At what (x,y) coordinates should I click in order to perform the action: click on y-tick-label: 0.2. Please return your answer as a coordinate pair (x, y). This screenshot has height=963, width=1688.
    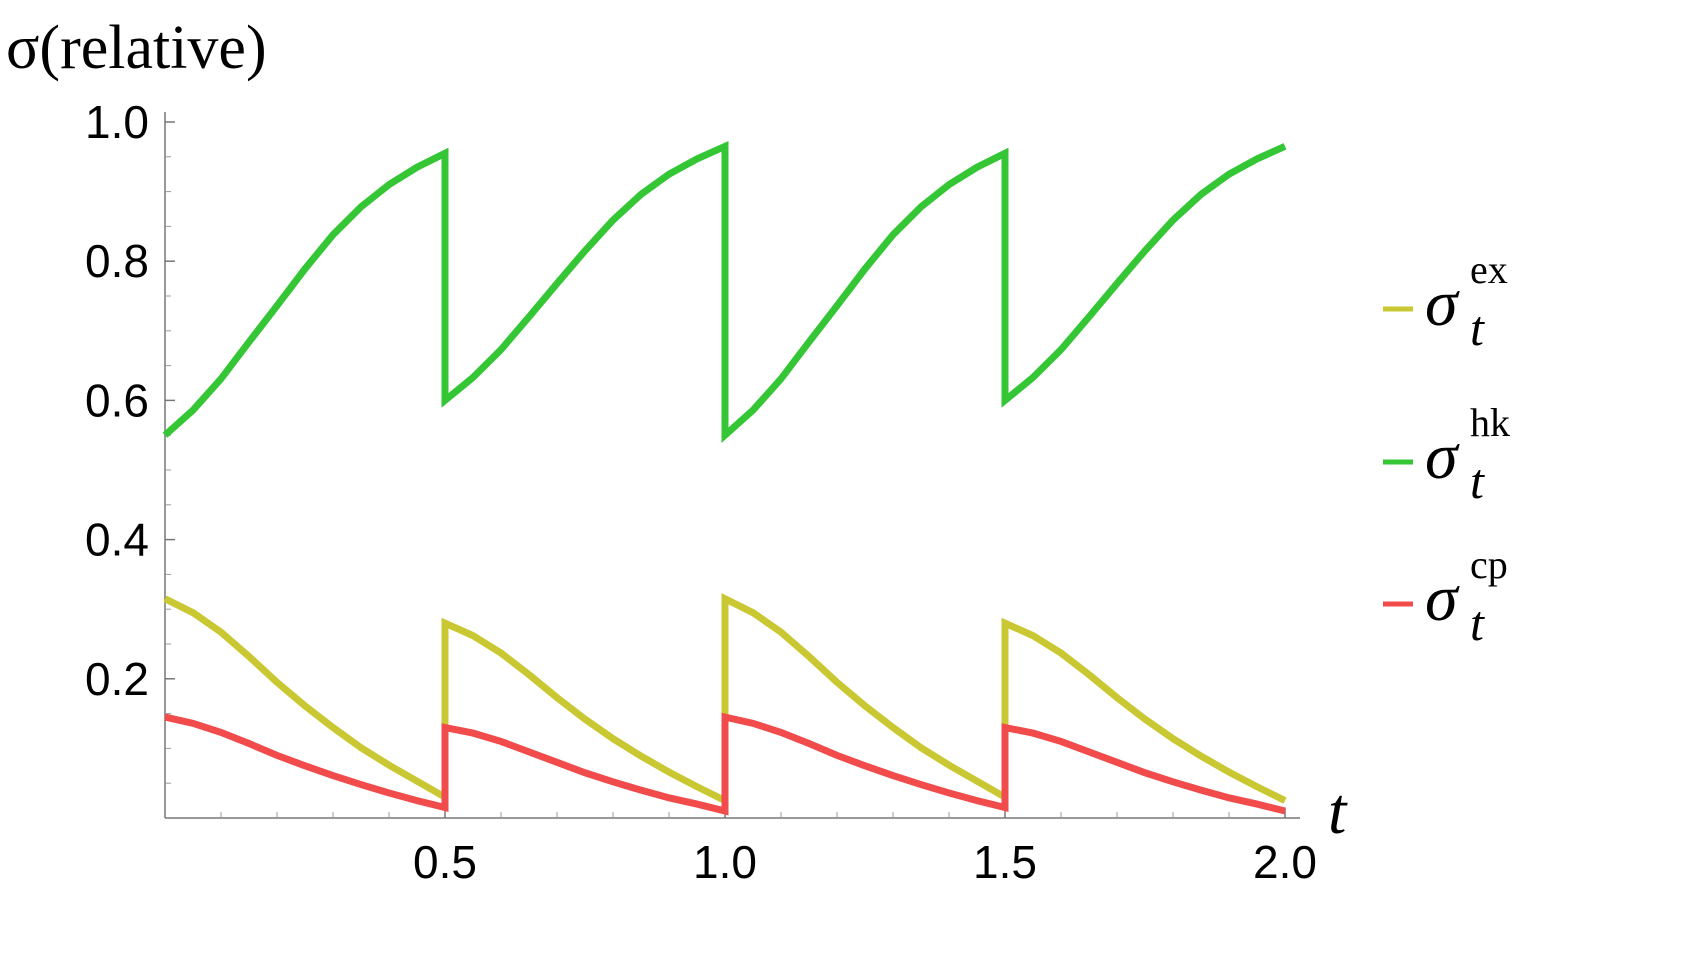
    Looking at the image, I should click on (117, 679).